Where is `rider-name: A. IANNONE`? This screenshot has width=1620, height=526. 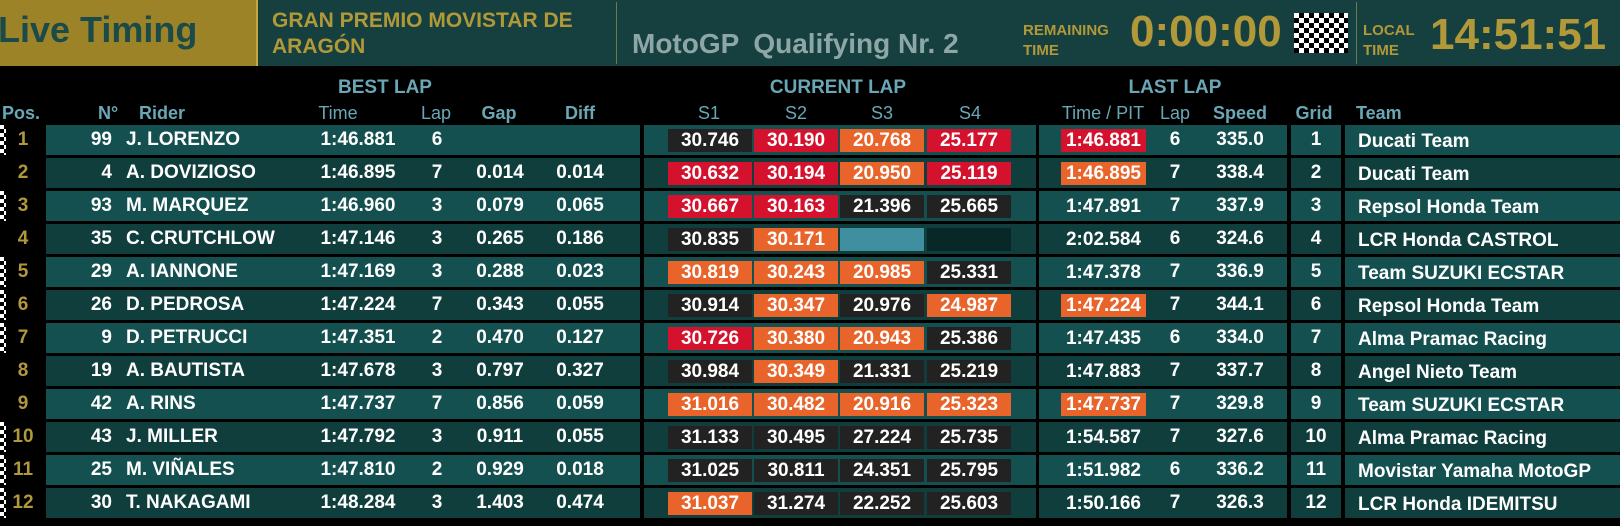
rider-name: A. IANNONE is located at coordinates (182, 271).